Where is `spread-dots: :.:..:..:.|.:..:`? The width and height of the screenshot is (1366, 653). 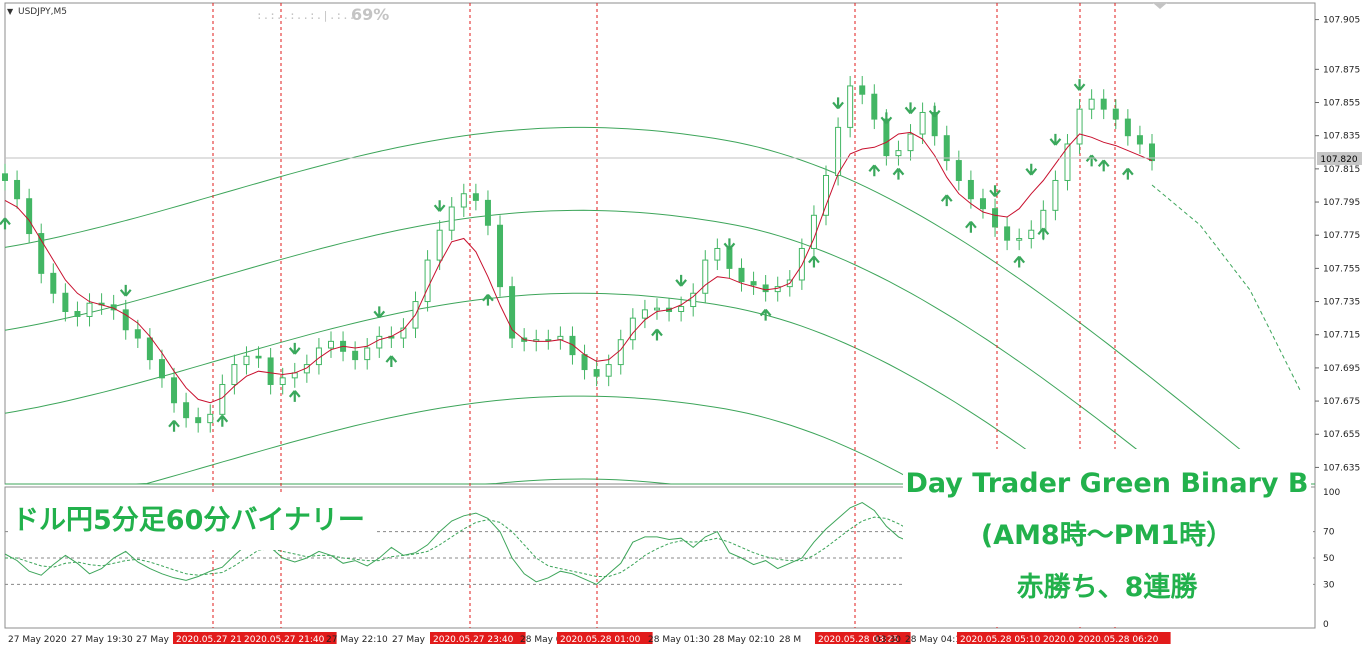
spread-dots: :.:..:..:.|.:..: is located at coordinates (309, 15).